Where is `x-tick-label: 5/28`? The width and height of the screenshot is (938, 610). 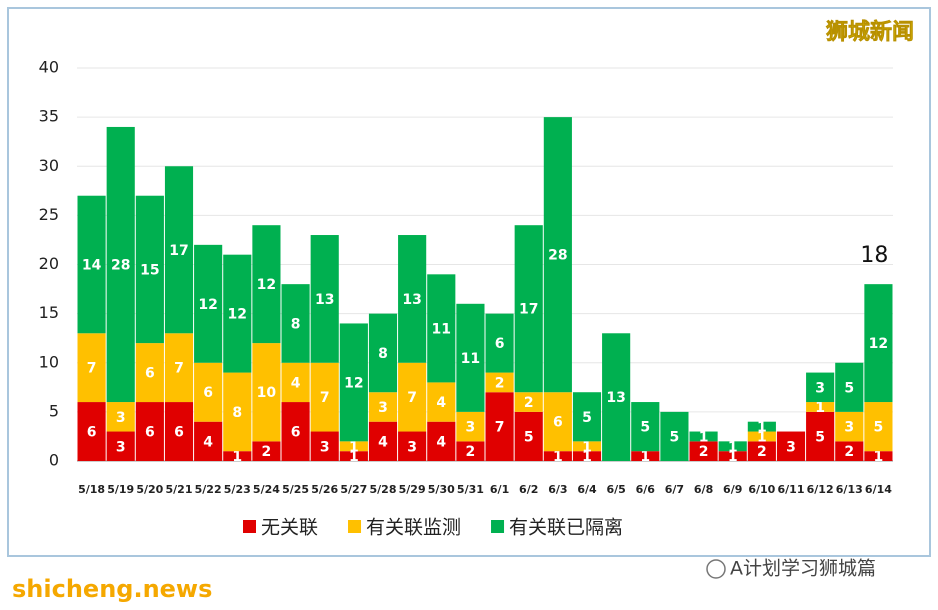
x-tick-label: 5/28 is located at coordinates (383, 489).